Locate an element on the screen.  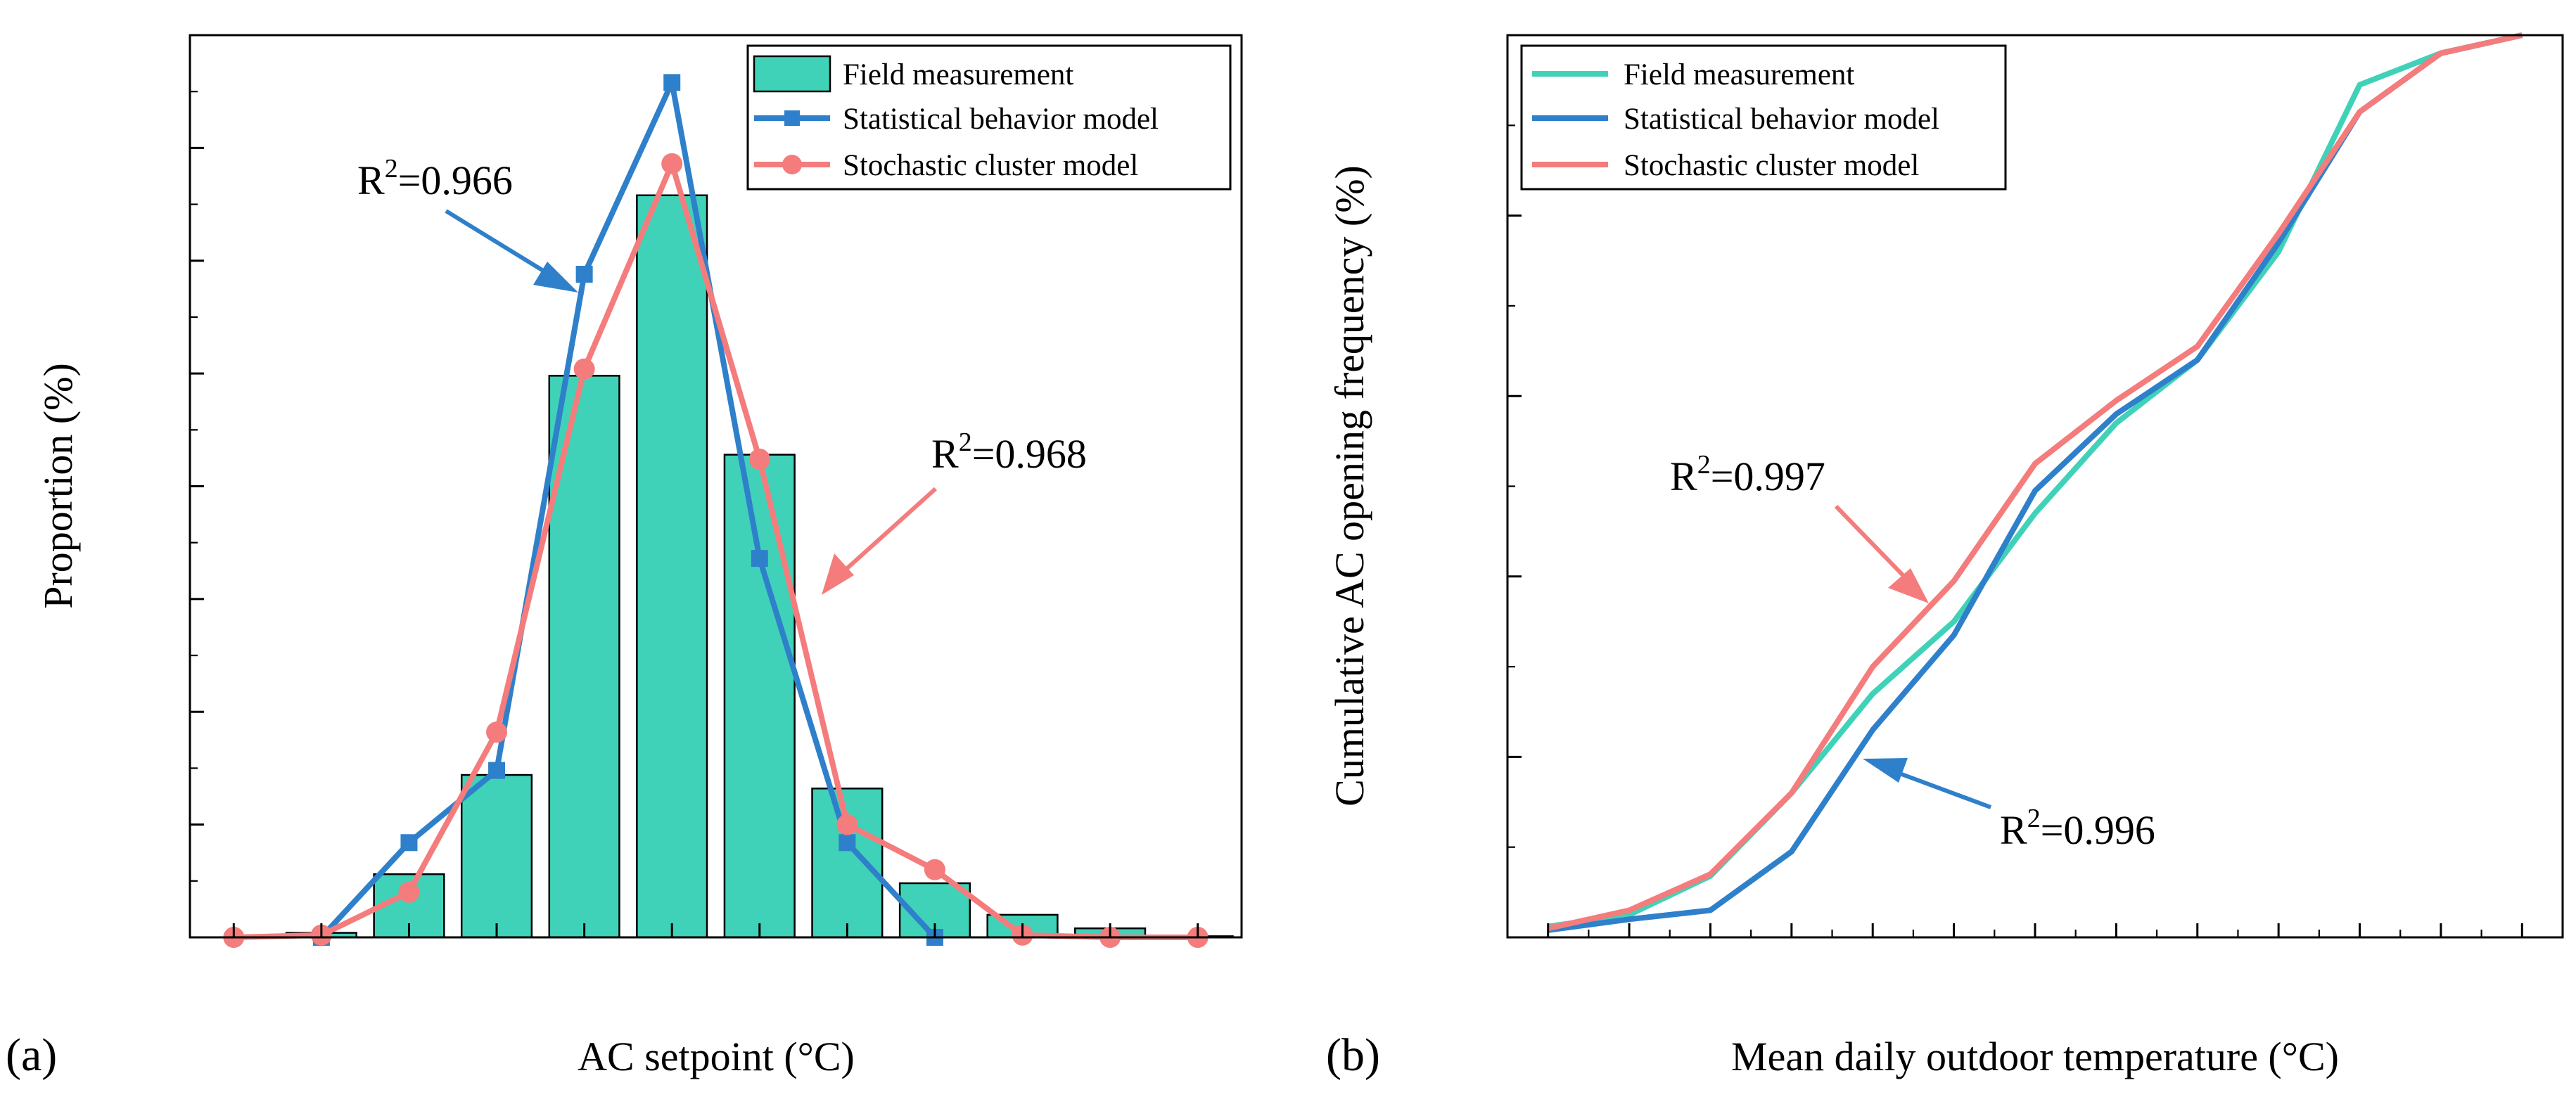
legend-b-label-field: Field measurement is located at coordinates (1739, 74).